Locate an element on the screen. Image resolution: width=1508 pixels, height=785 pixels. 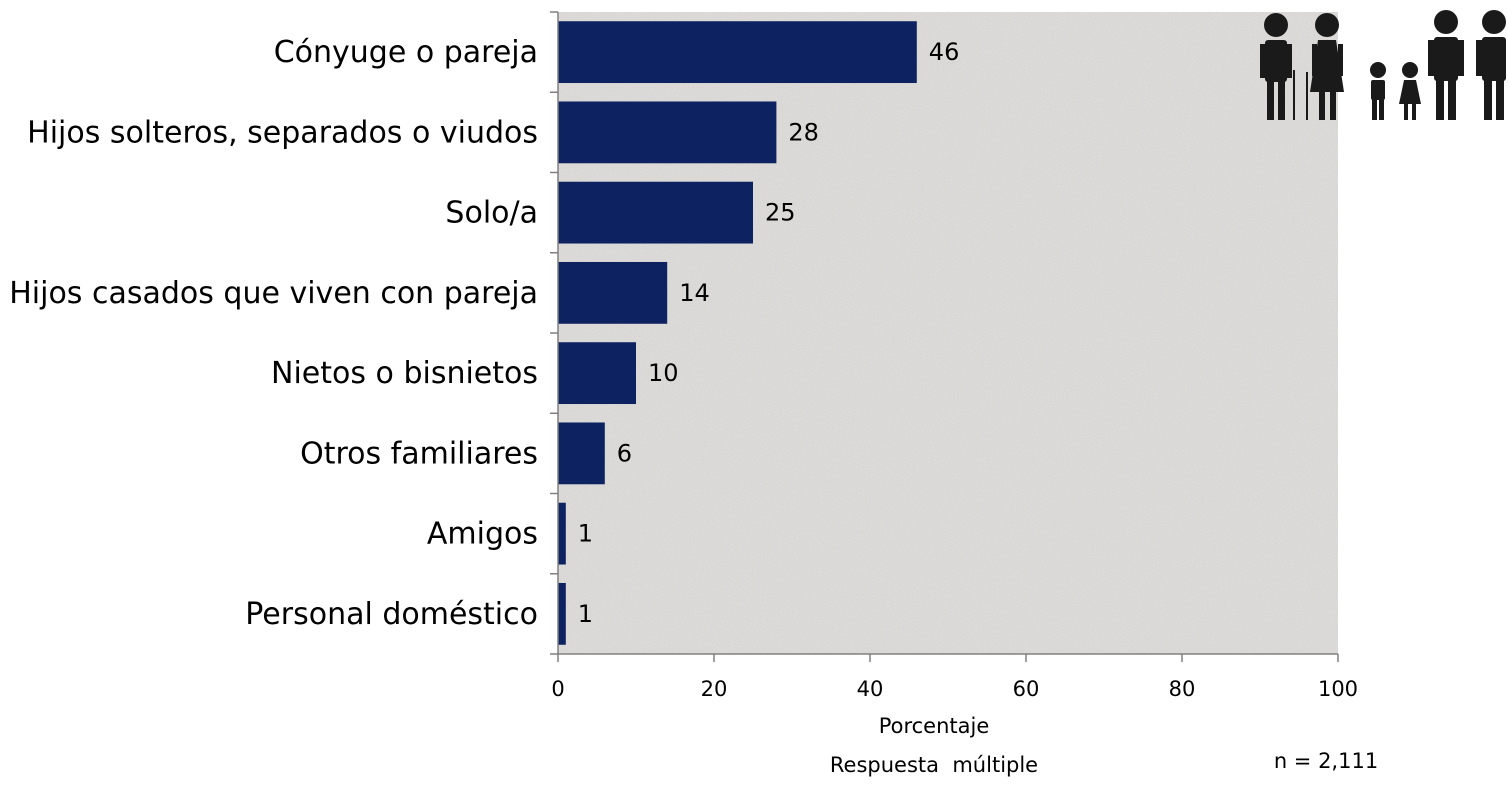
x-tick-label: 0 is located at coordinates (557, 689).